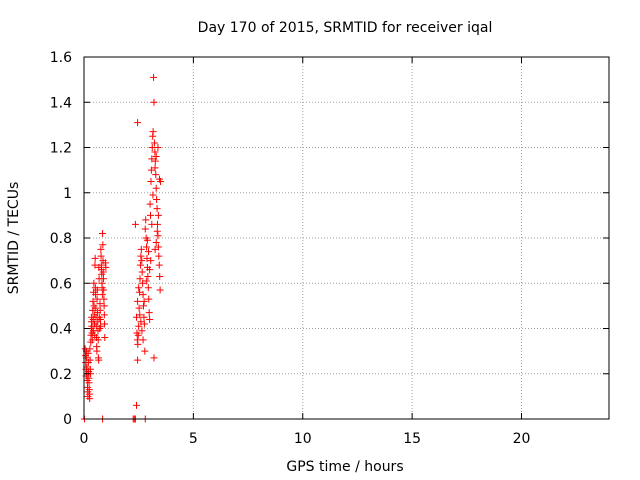 The image size is (640, 480). What do you see at coordinates (522, 439) in the screenshot?
I see `x-tick-label: 20` at bounding box center [522, 439].